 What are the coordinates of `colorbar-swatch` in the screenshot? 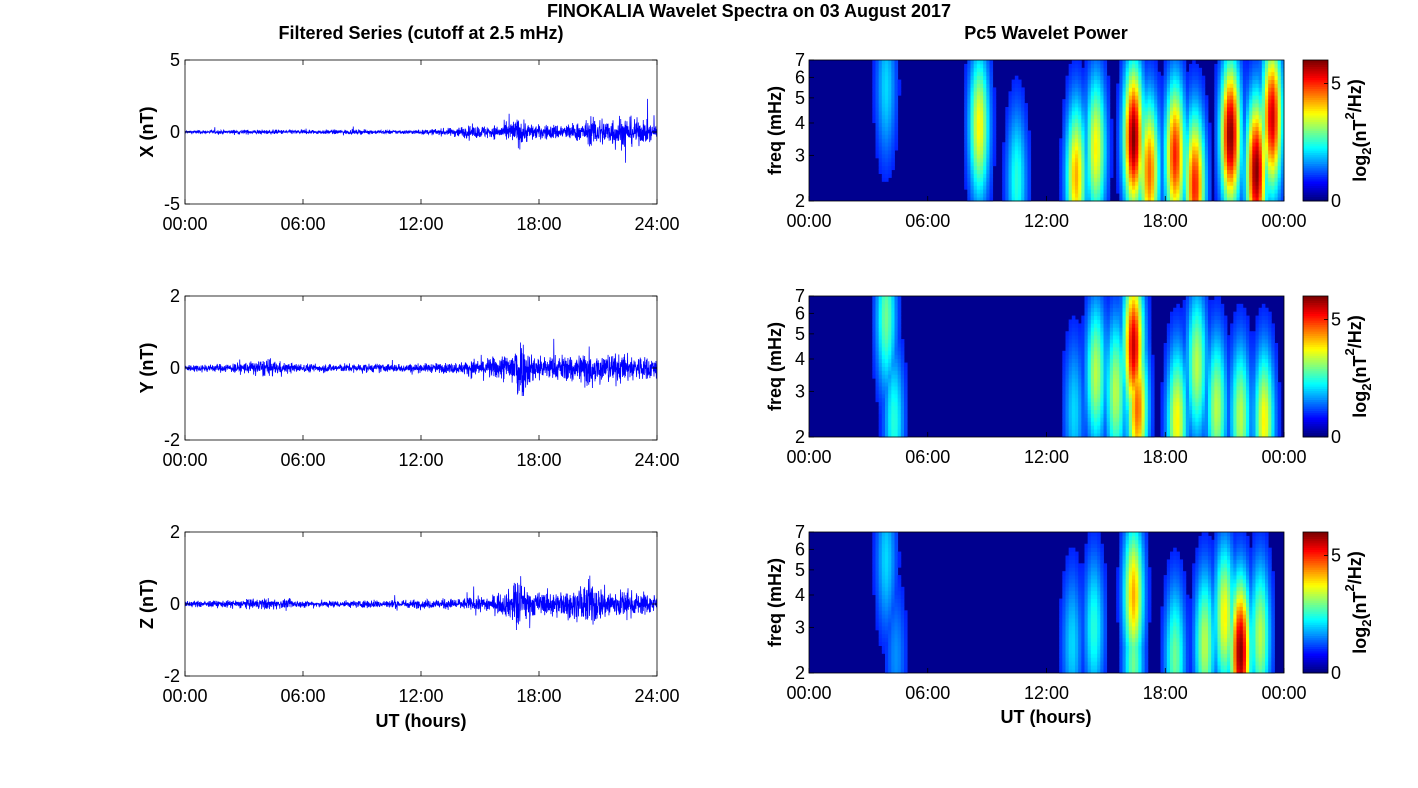 It's located at (1315, 138).